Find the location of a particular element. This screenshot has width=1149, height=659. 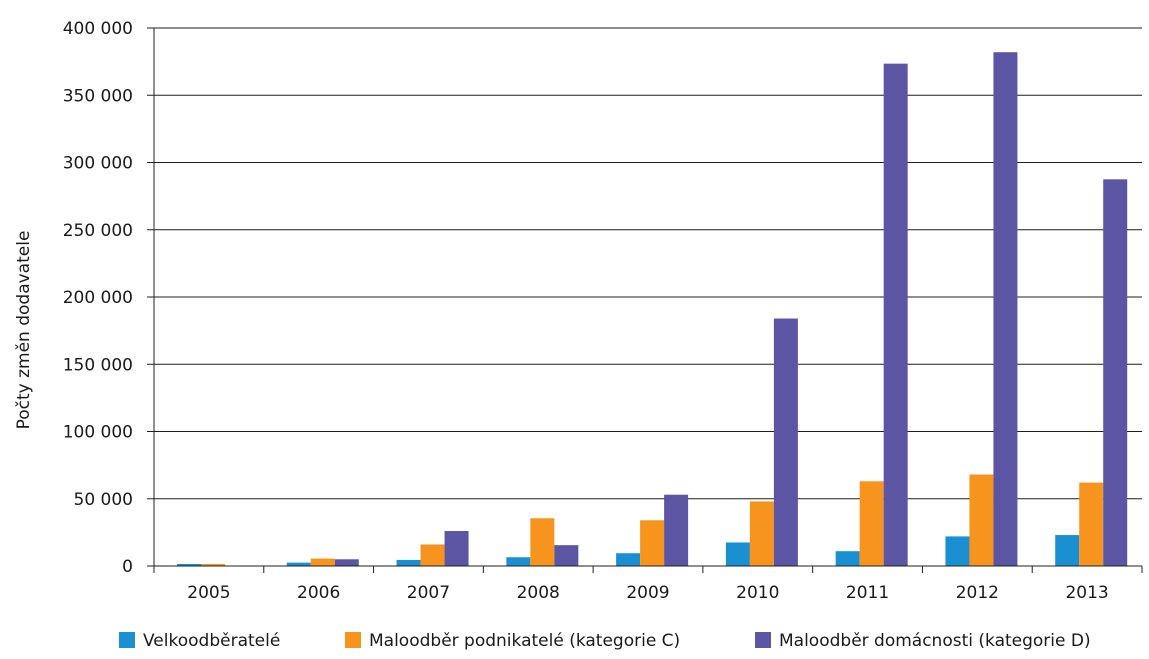

bar-velkoodb-ratel--2006 is located at coordinates (299, 564).